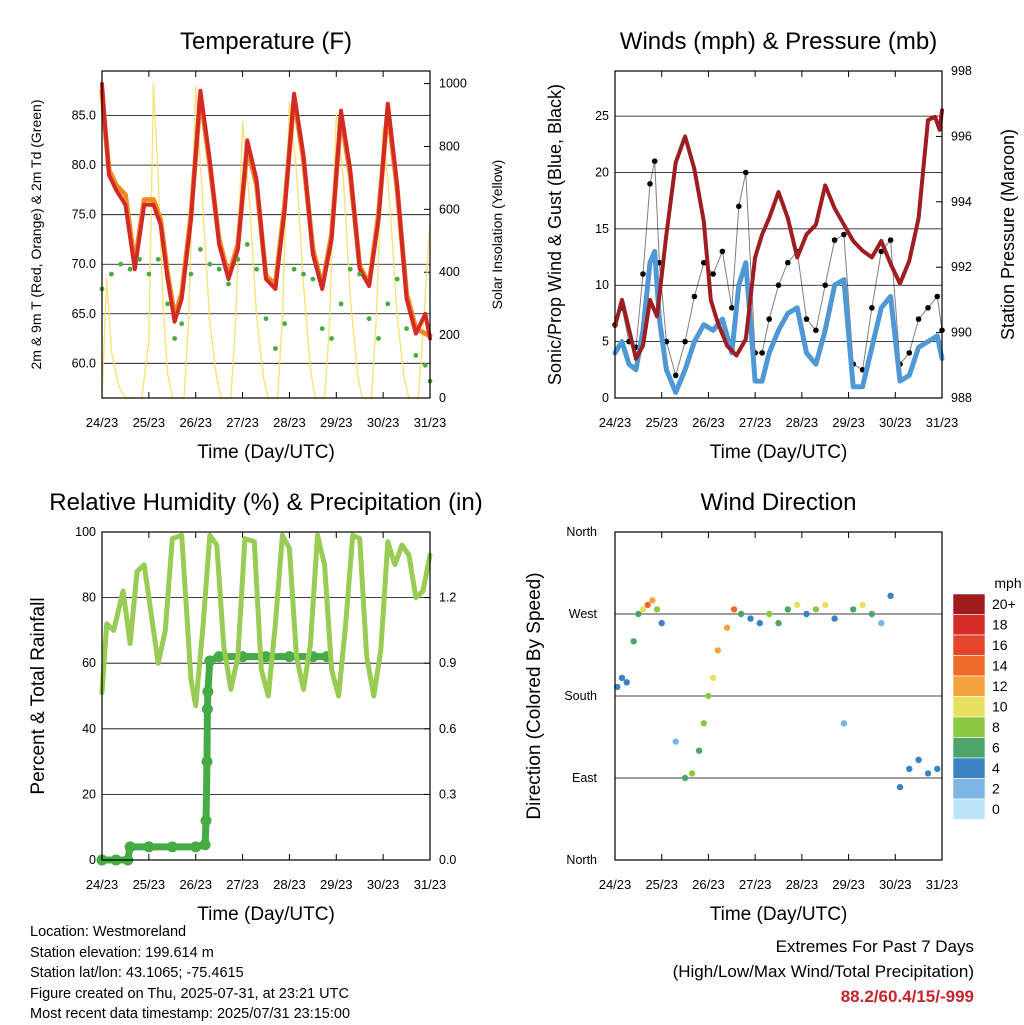  What do you see at coordinates (1000, 645) in the screenshot?
I see `colorbar-label: 16` at bounding box center [1000, 645].